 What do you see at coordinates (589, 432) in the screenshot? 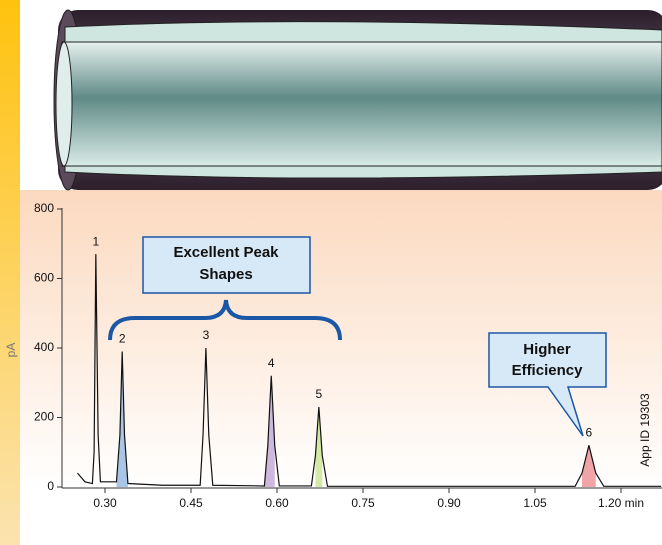
I see `peak-label: 6` at bounding box center [589, 432].